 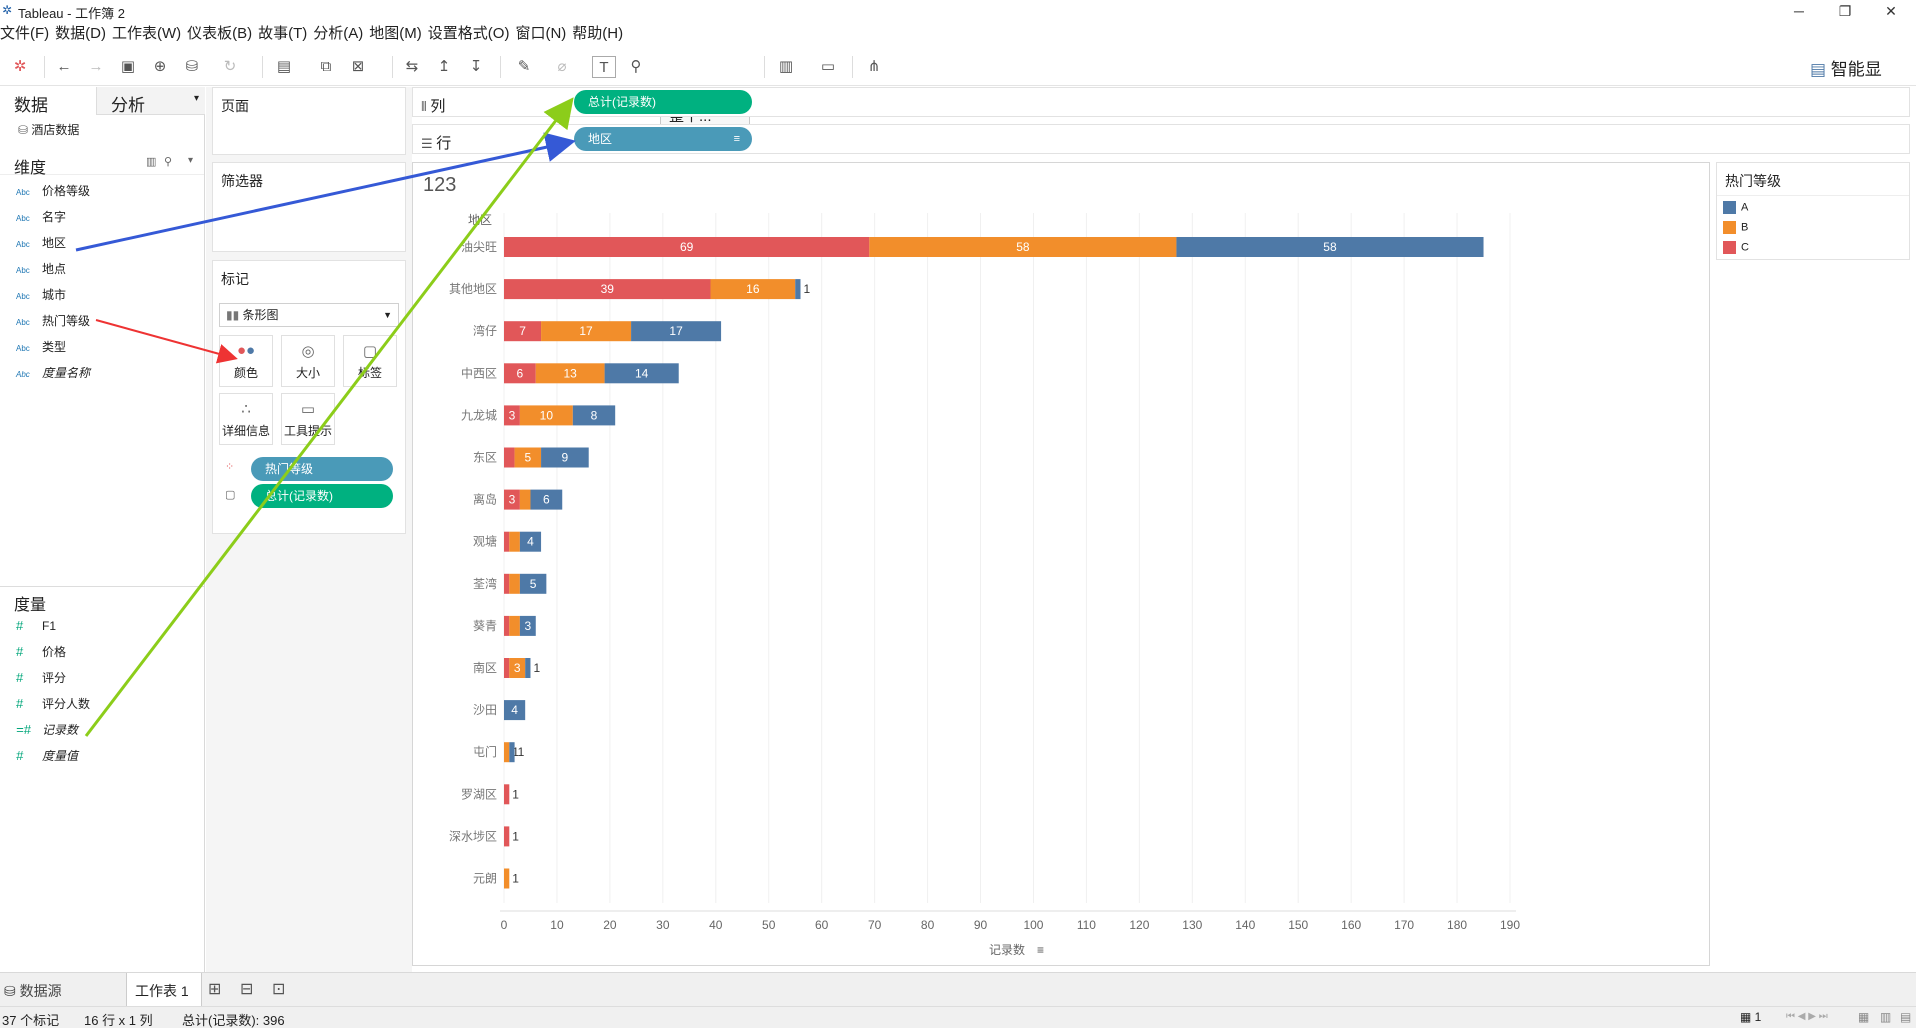 I want to click on show-labels-icon: T, so click(x=604, y=67).